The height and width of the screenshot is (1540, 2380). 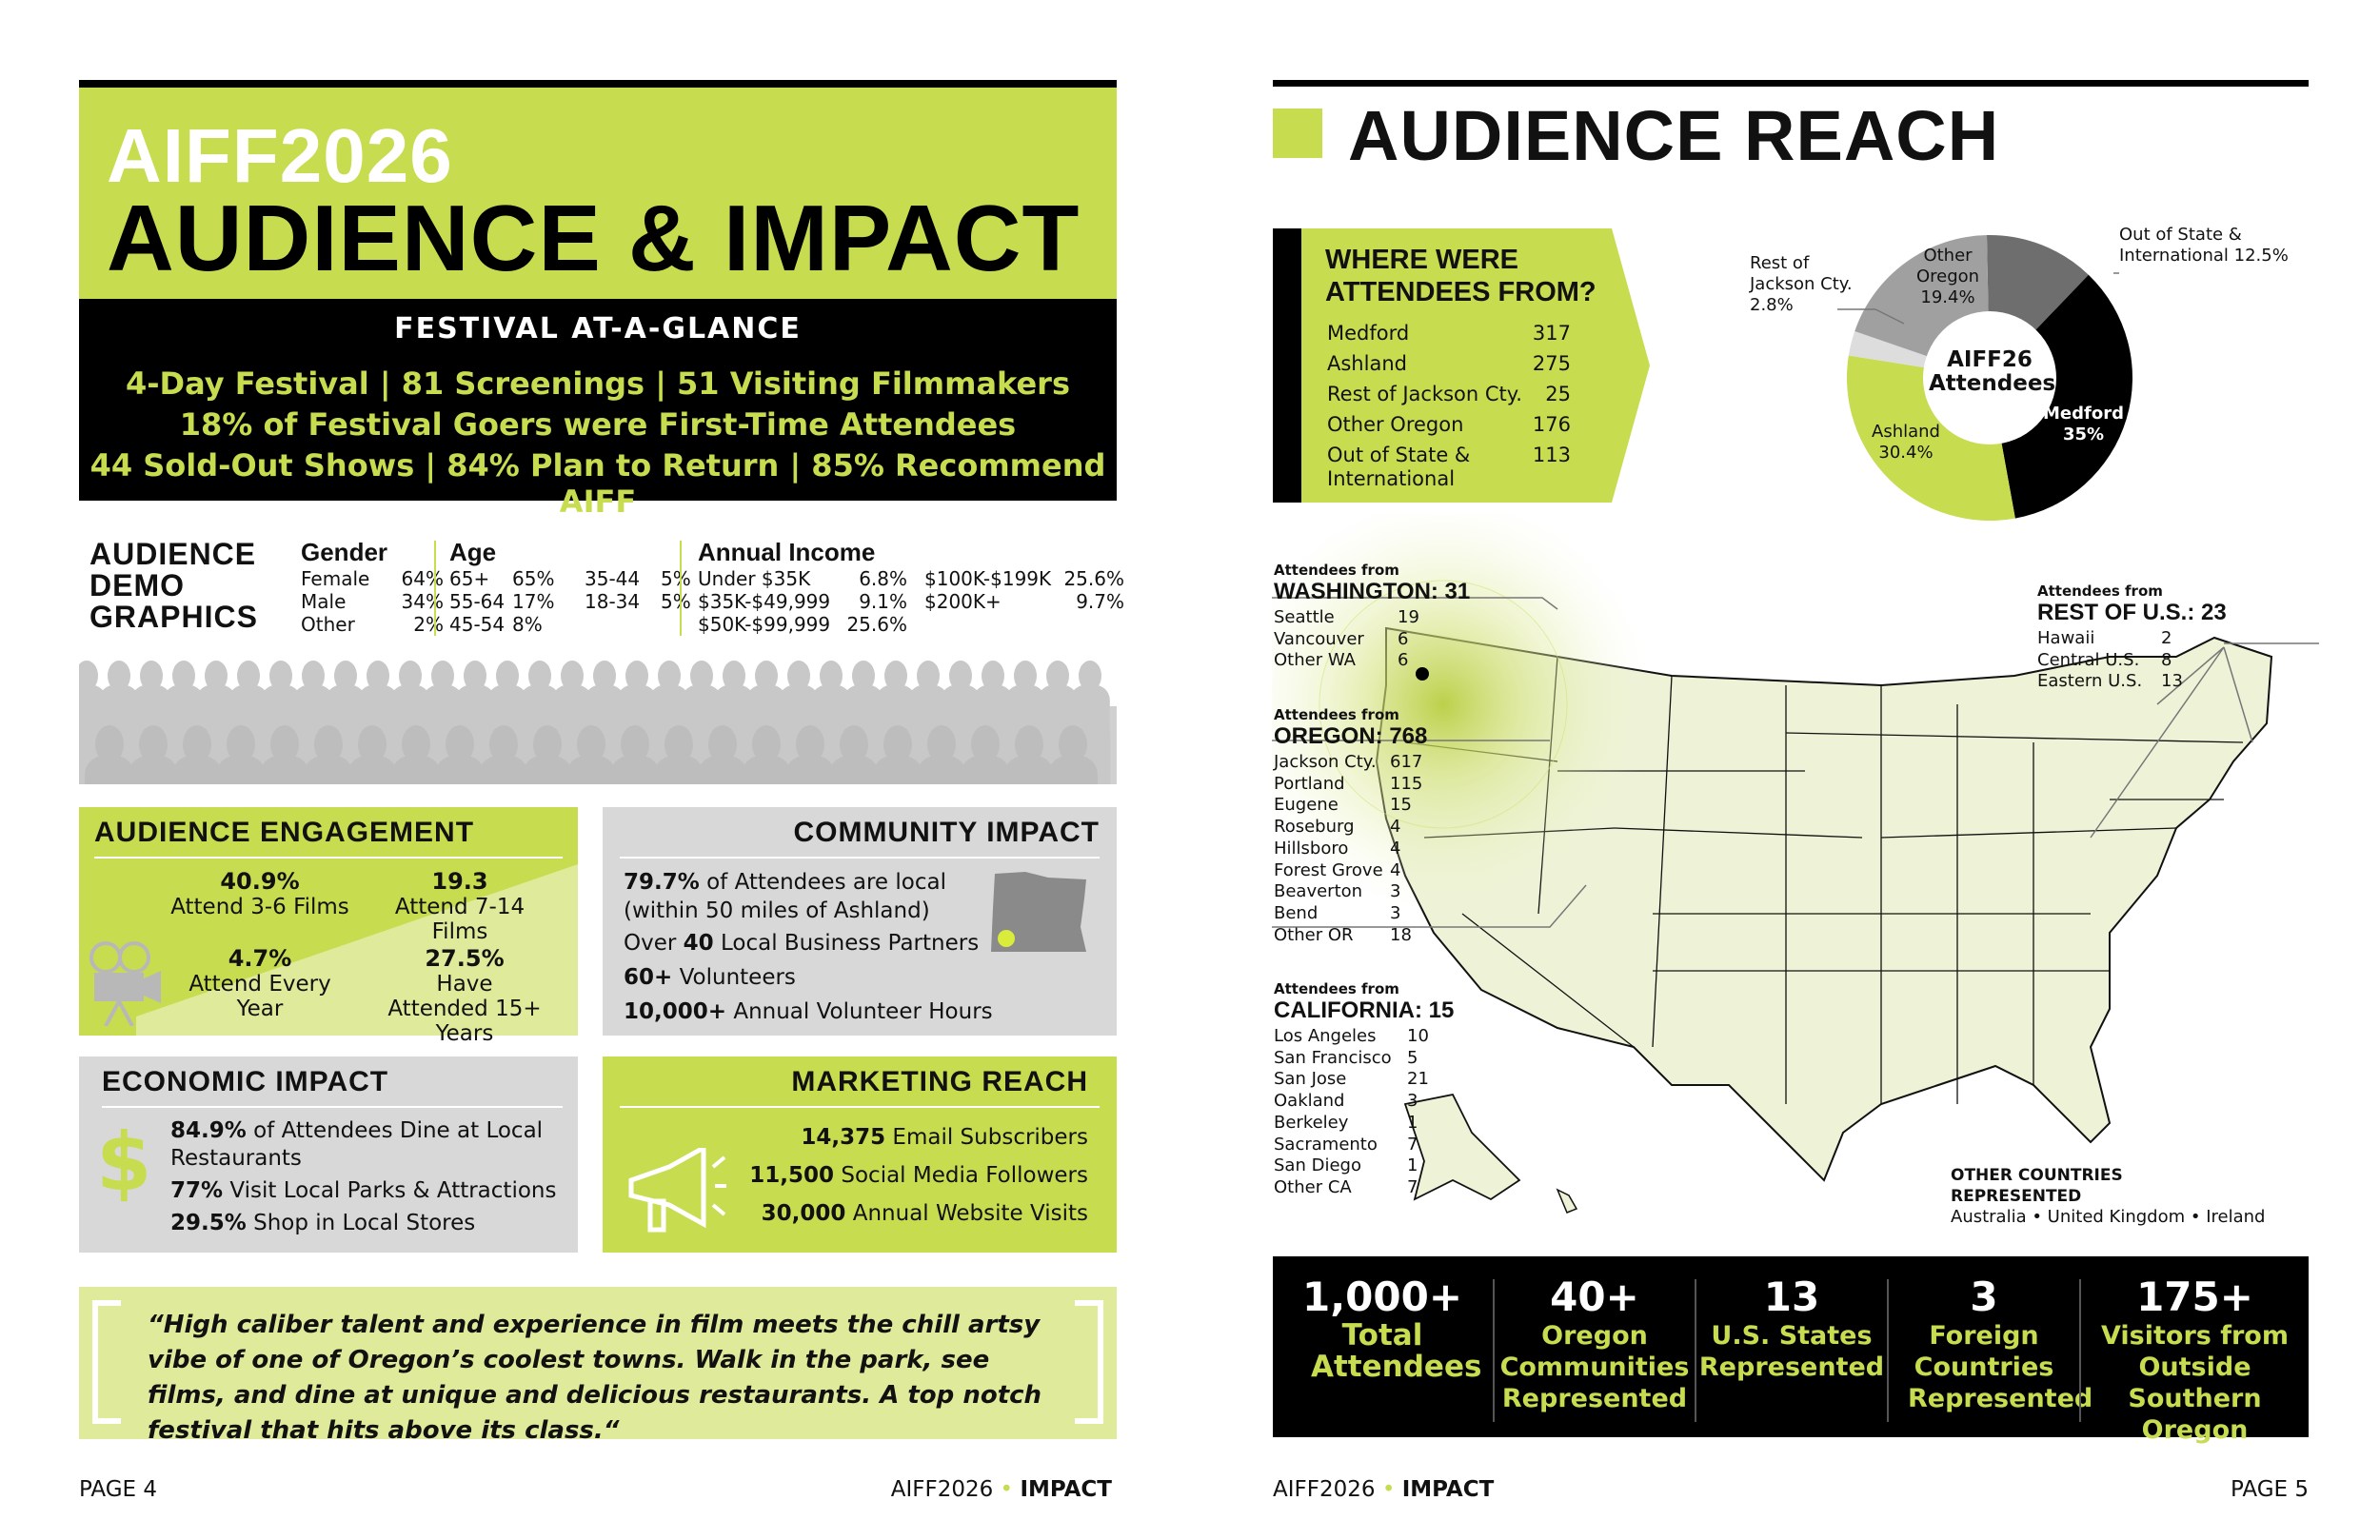 I want to click on title-band, so click(x=598, y=193).